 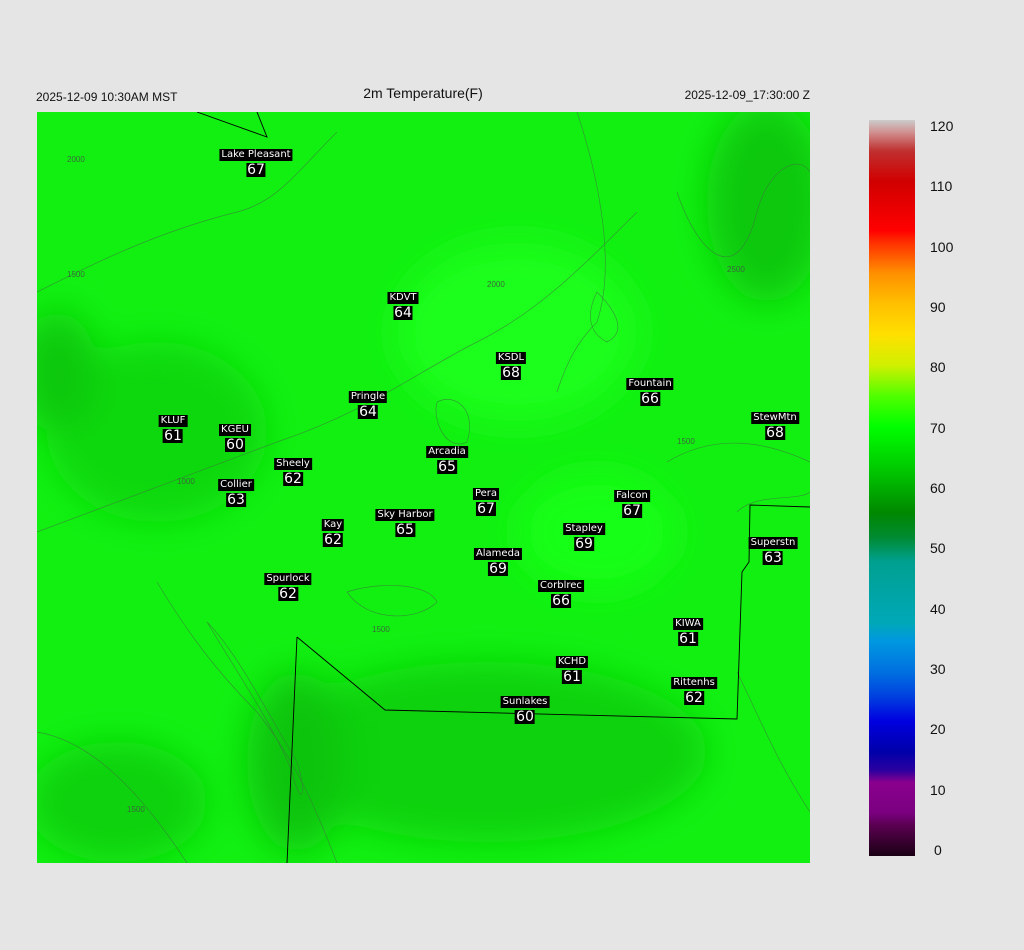 I want to click on station-marker: Lake Pleasant 67, so click(x=256, y=161).